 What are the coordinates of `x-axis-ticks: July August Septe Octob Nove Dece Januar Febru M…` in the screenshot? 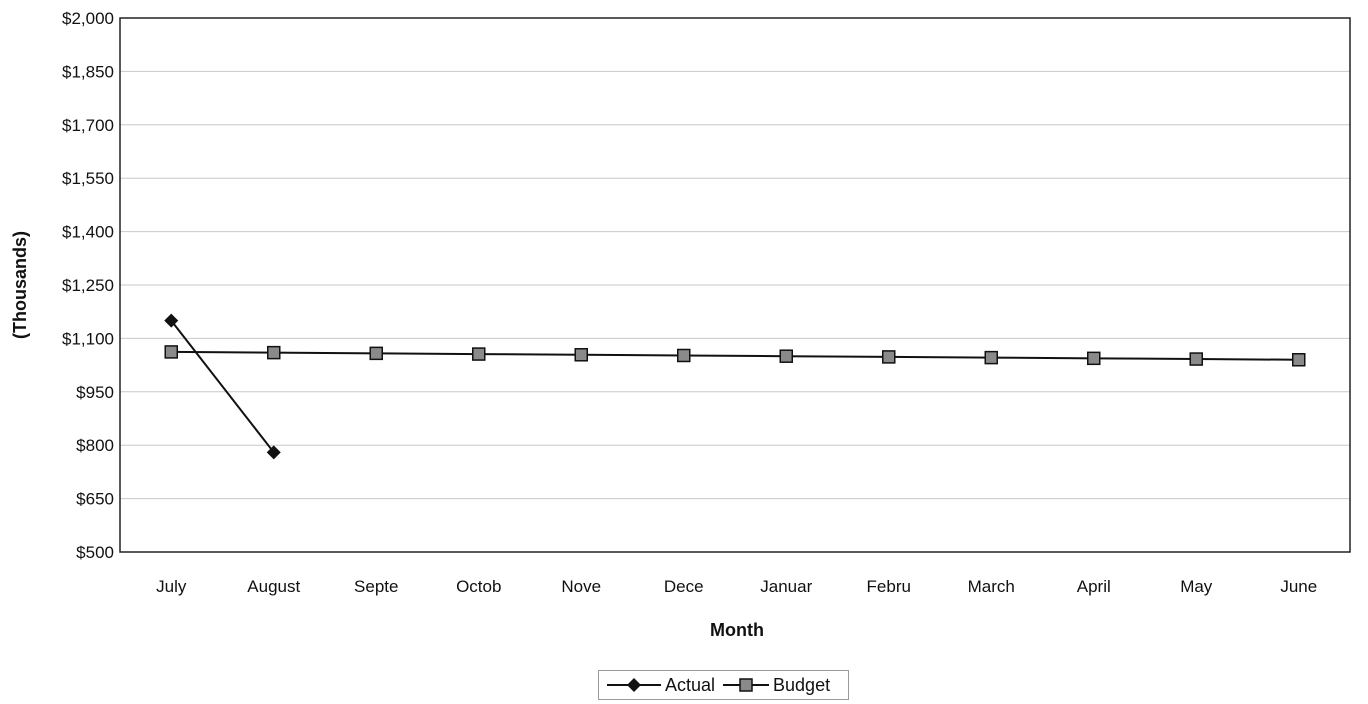 It's located at (736, 586).